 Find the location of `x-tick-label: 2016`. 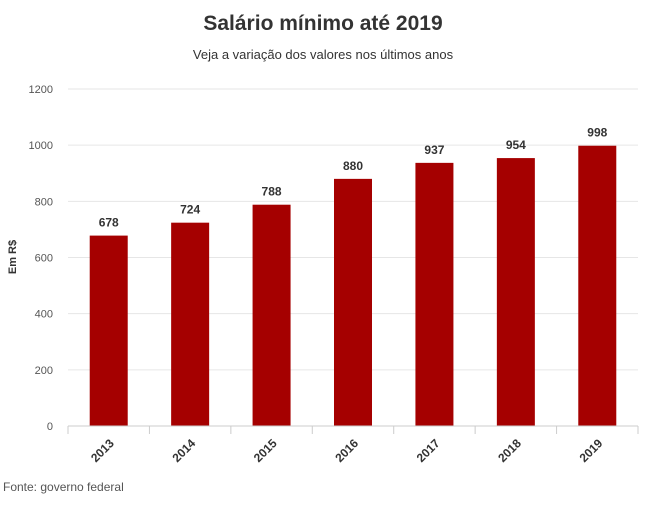

x-tick-label: 2016 is located at coordinates (346, 450).